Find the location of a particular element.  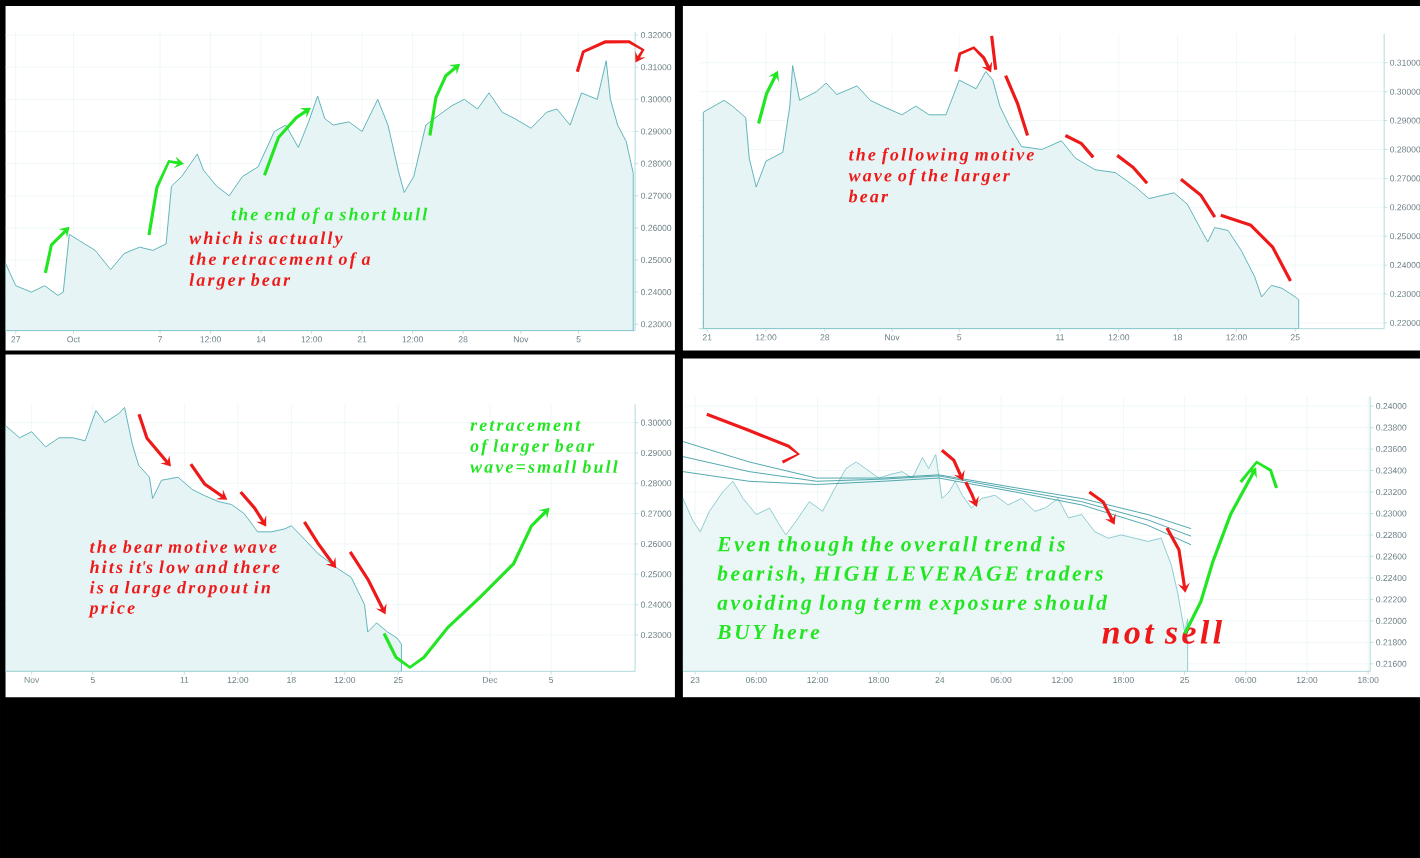

annotation: the end of a short bull is located at coordinates (329, 215).